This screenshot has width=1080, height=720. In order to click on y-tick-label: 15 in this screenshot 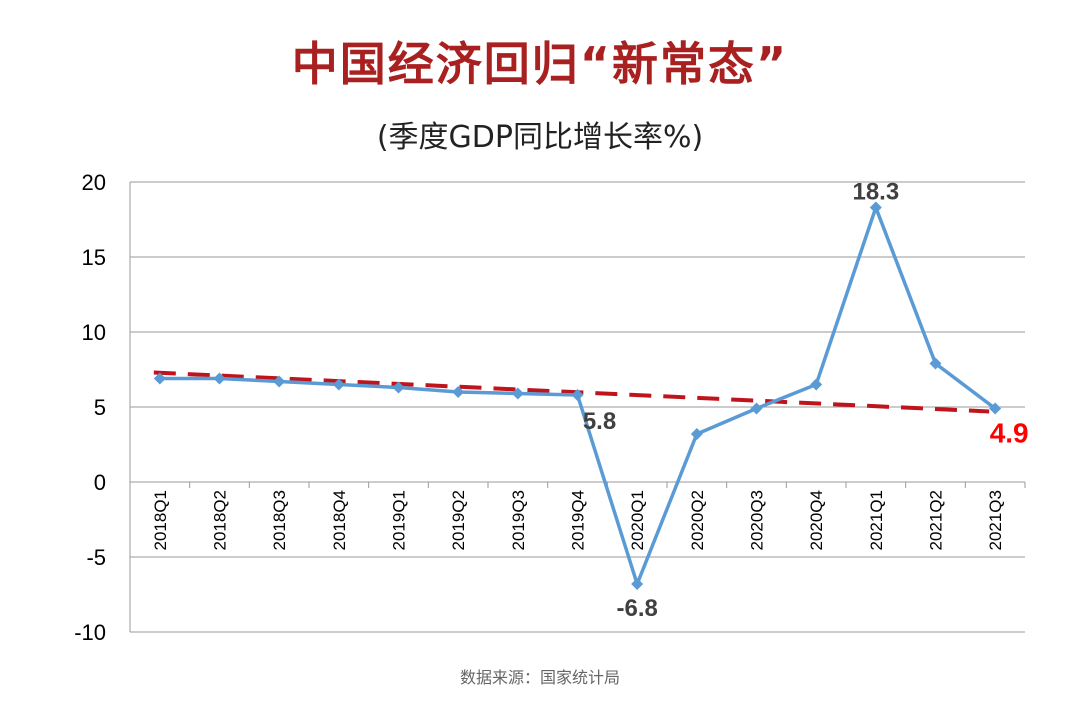, I will do `click(94, 257)`.